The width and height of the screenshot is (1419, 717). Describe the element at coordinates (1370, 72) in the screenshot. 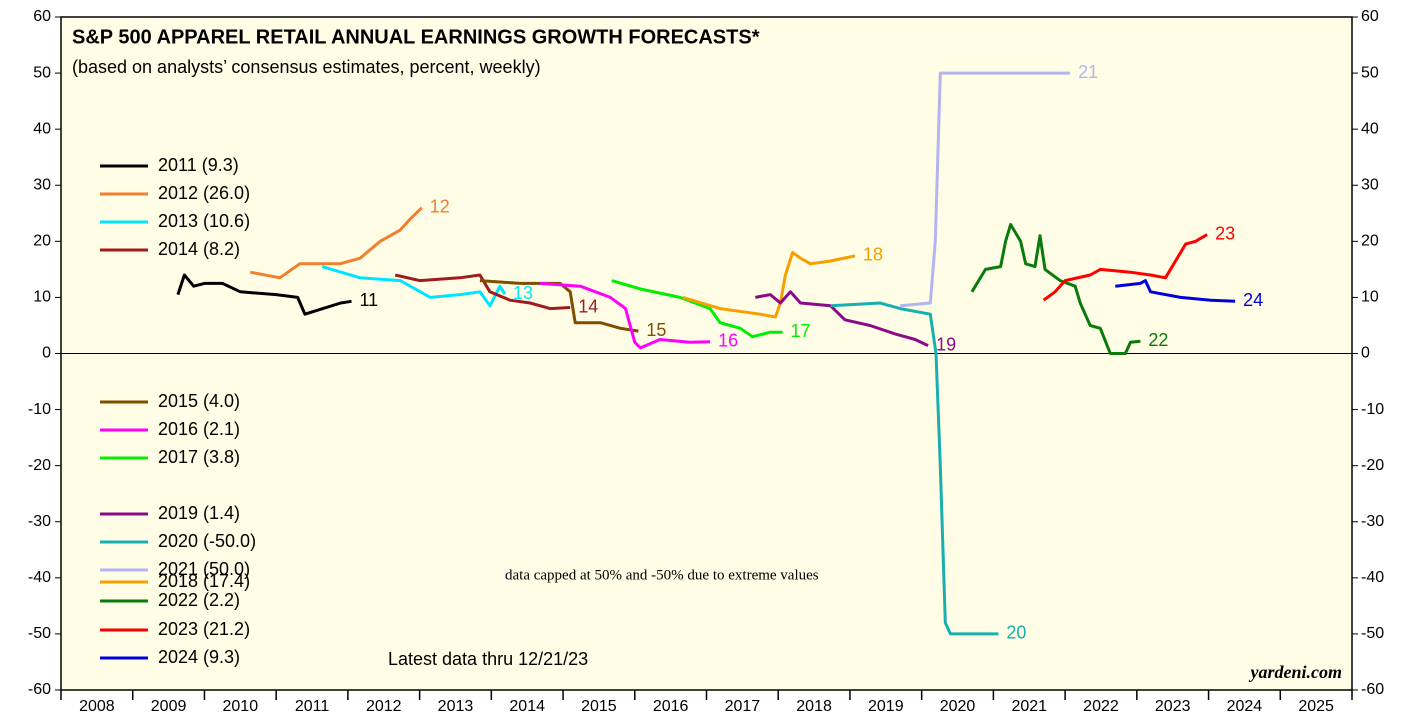

I see `y2-tick-label: 50` at that location.